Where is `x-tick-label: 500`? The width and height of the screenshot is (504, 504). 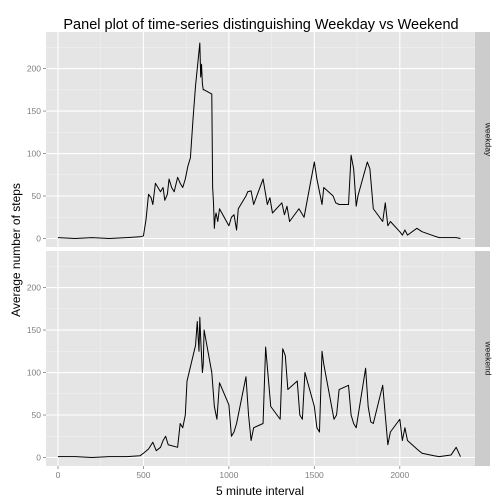
x-tick-label: 500 is located at coordinates (143, 475).